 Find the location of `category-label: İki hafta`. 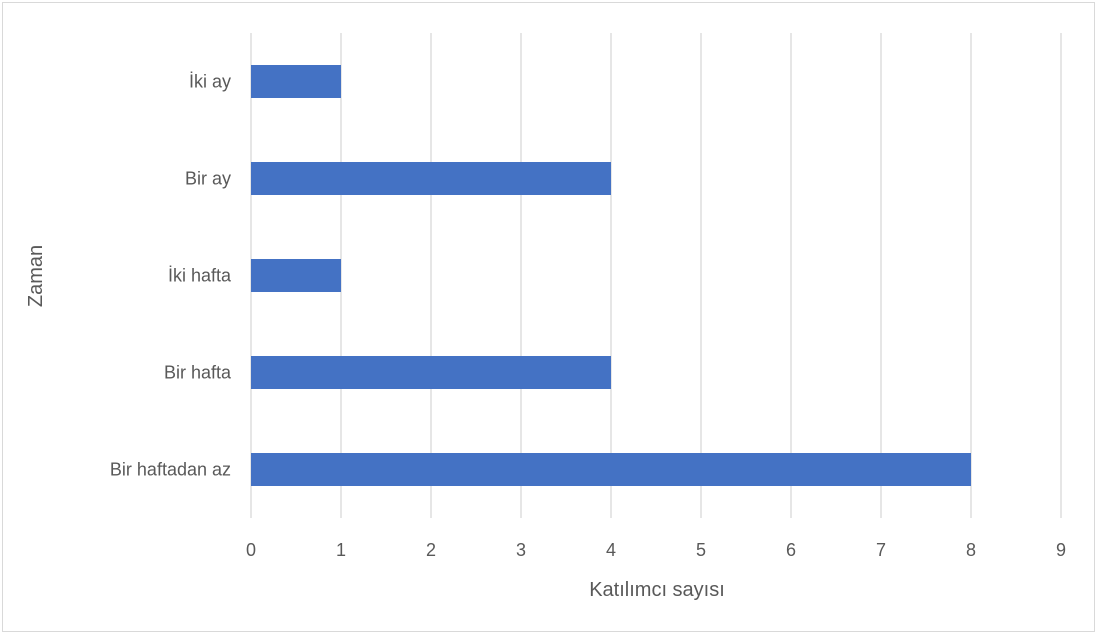

category-label: İki hafta is located at coordinates (200, 276).